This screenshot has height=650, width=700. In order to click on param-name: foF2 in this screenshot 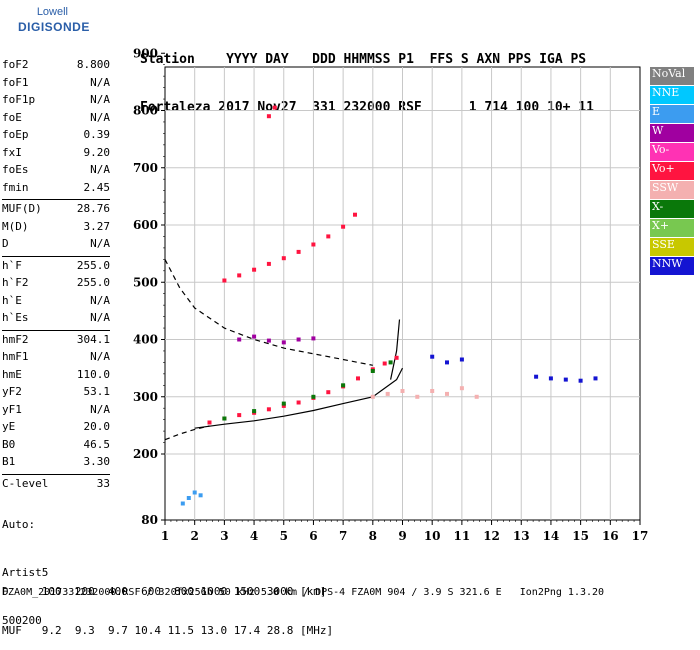, I will do `click(15, 64)`.